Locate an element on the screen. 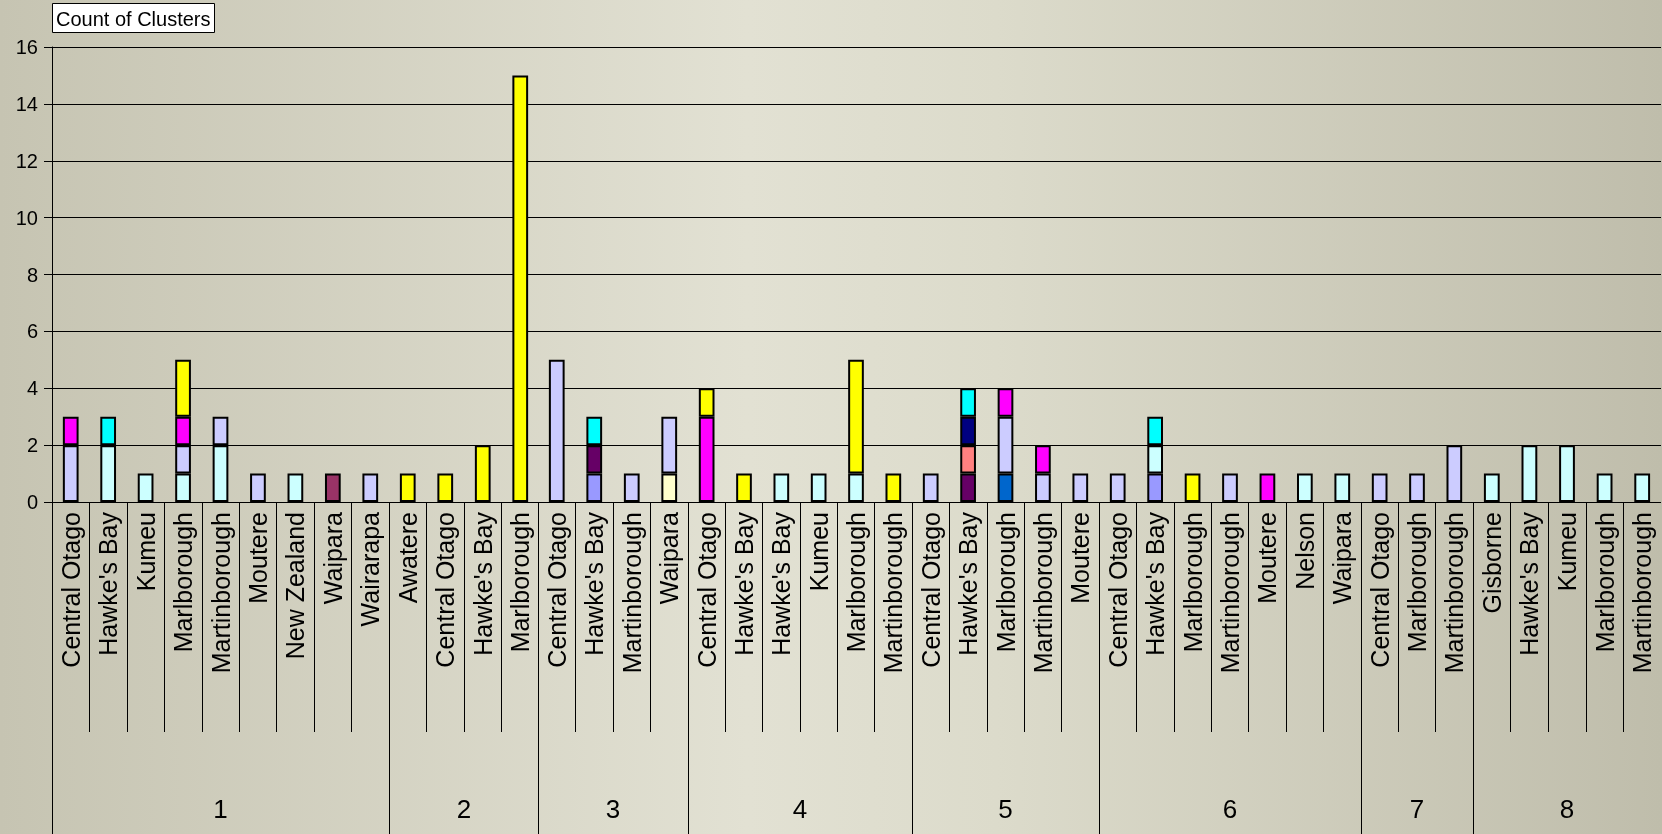  x-axis-title: 4 is located at coordinates (799, 809).